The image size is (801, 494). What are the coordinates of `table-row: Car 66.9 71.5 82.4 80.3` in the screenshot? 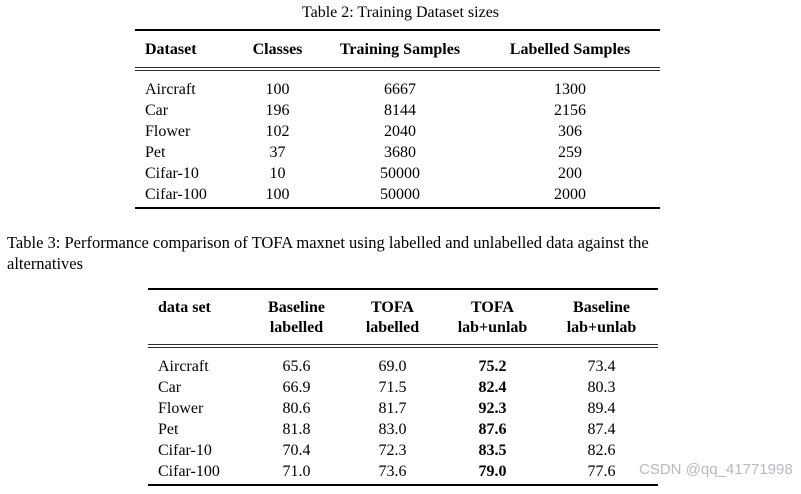 It's located at (403, 387).